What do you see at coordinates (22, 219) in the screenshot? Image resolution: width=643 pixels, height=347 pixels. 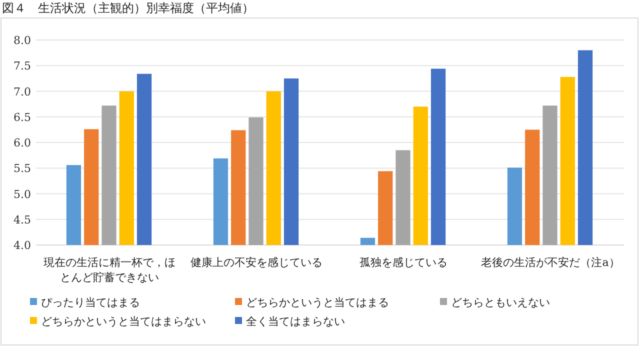 I see `y-tick-label: 4.5` at bounding box center [22, 219].